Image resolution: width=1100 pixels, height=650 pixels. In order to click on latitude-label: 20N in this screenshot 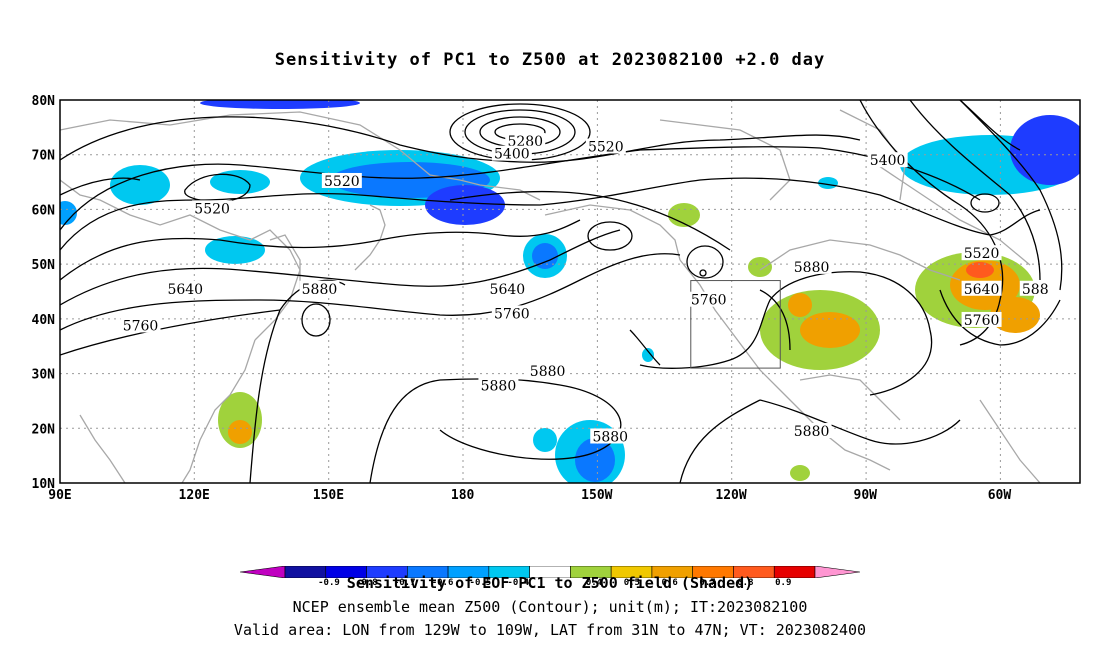, I will do `click(44, 429)`.